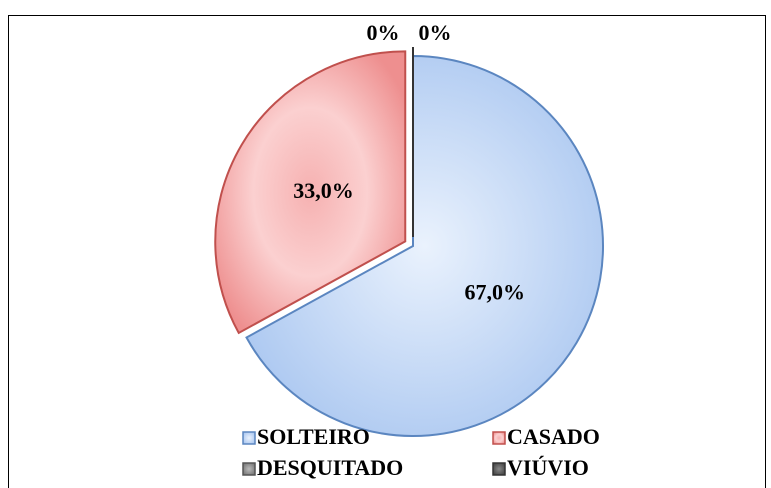 The image size is (771, 488). I want to click on data-label: 33,0%, so click(323, 190).